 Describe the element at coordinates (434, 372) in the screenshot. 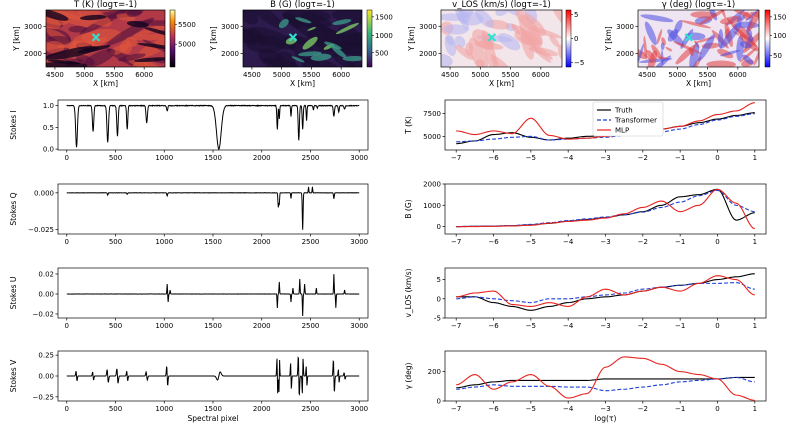

I see `y-tick-label: 200` at that location.